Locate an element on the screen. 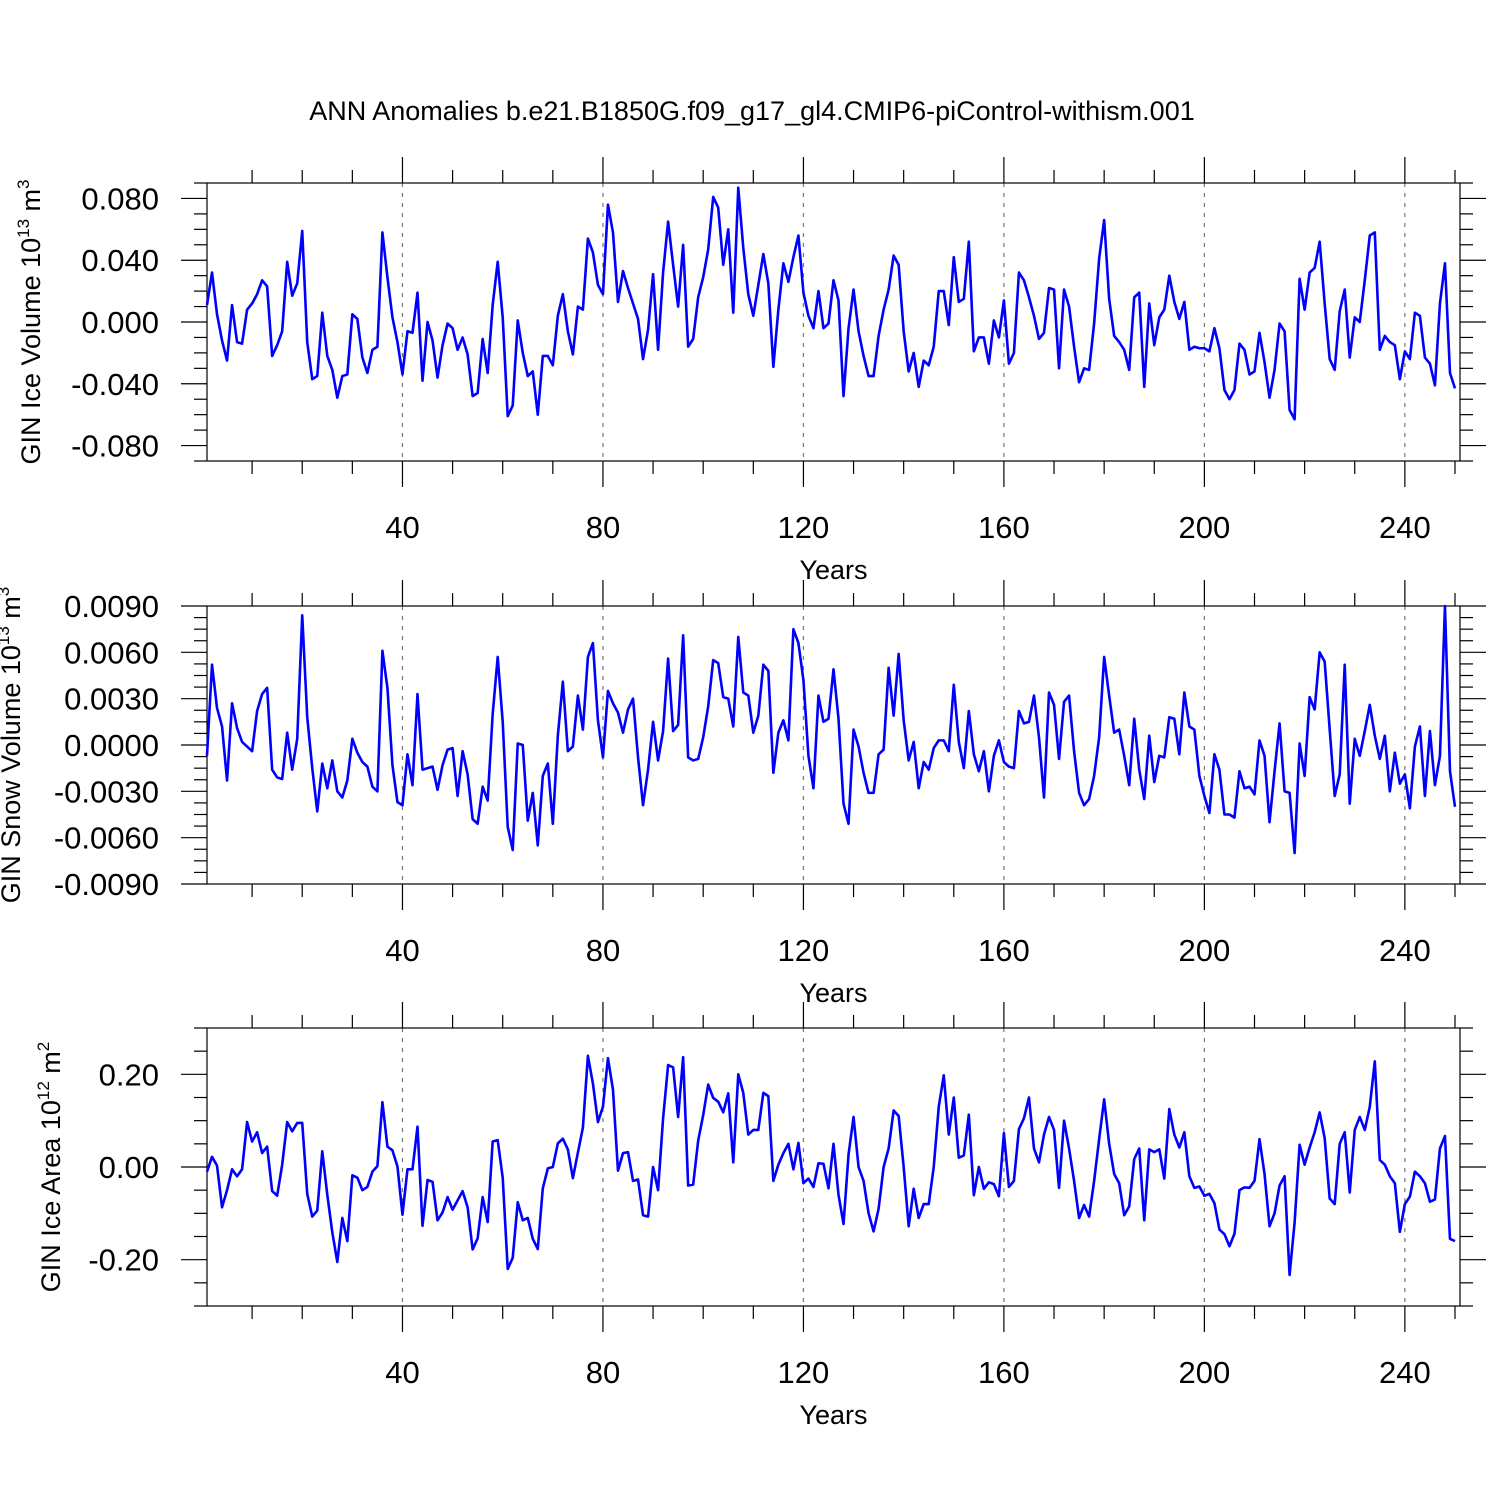  y-tick-label: 0.0090 is located at coordinates (111, 606).